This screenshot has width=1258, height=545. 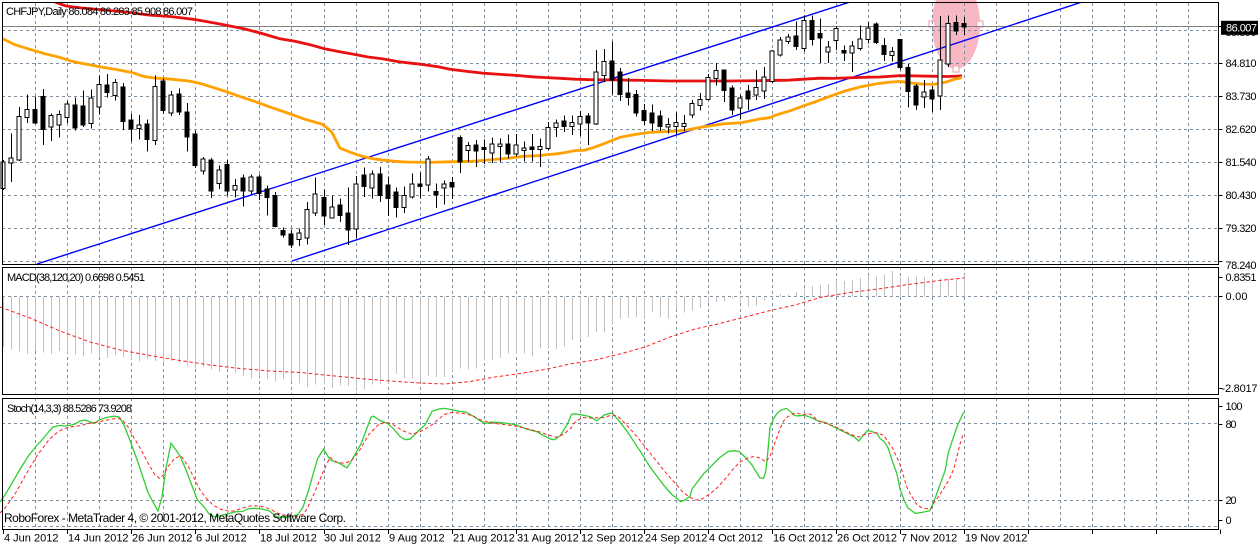 I want to click on svg-text: 0.00, so click(x=1237, y=297).